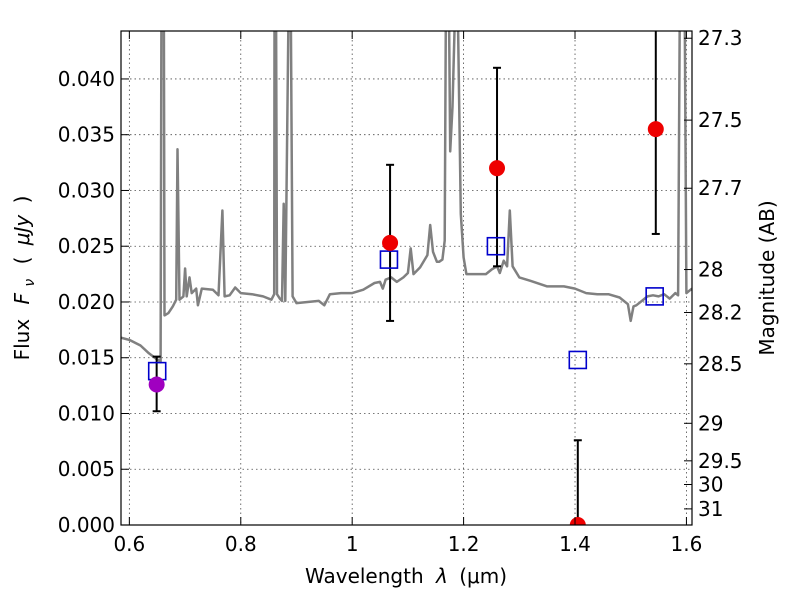  What do you see at coordinates (720, 120) in the screenshot?
I see `y2-tick-label: 27.5` at bounding box center [720, 120].